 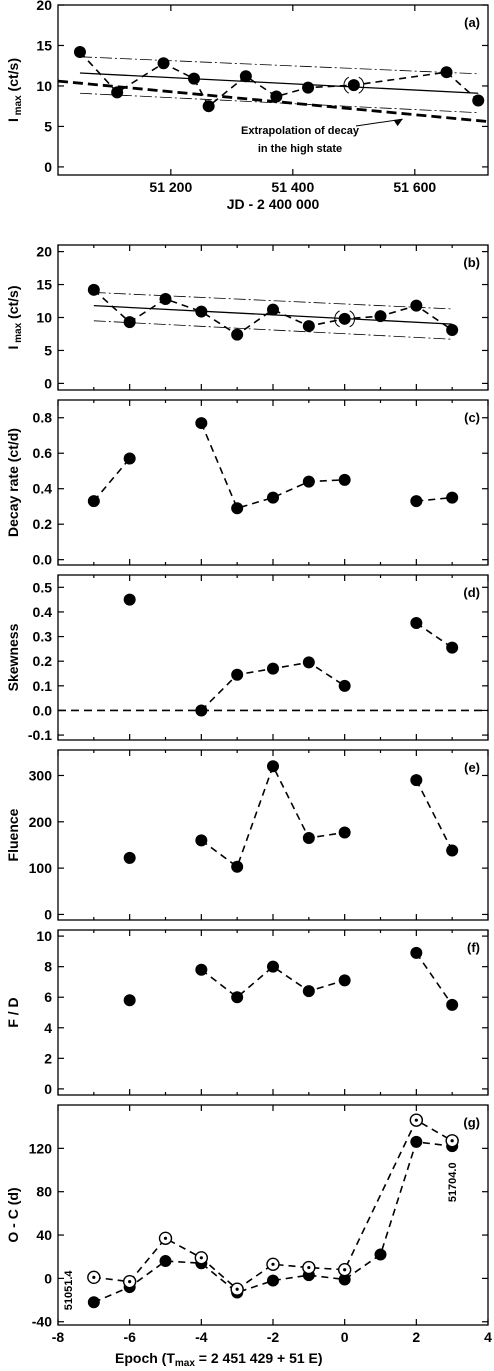 What do you see at coordinates (41, 868) in the screenshot?
I see `y-tick-label: 100` at bounding box center [41, 868].